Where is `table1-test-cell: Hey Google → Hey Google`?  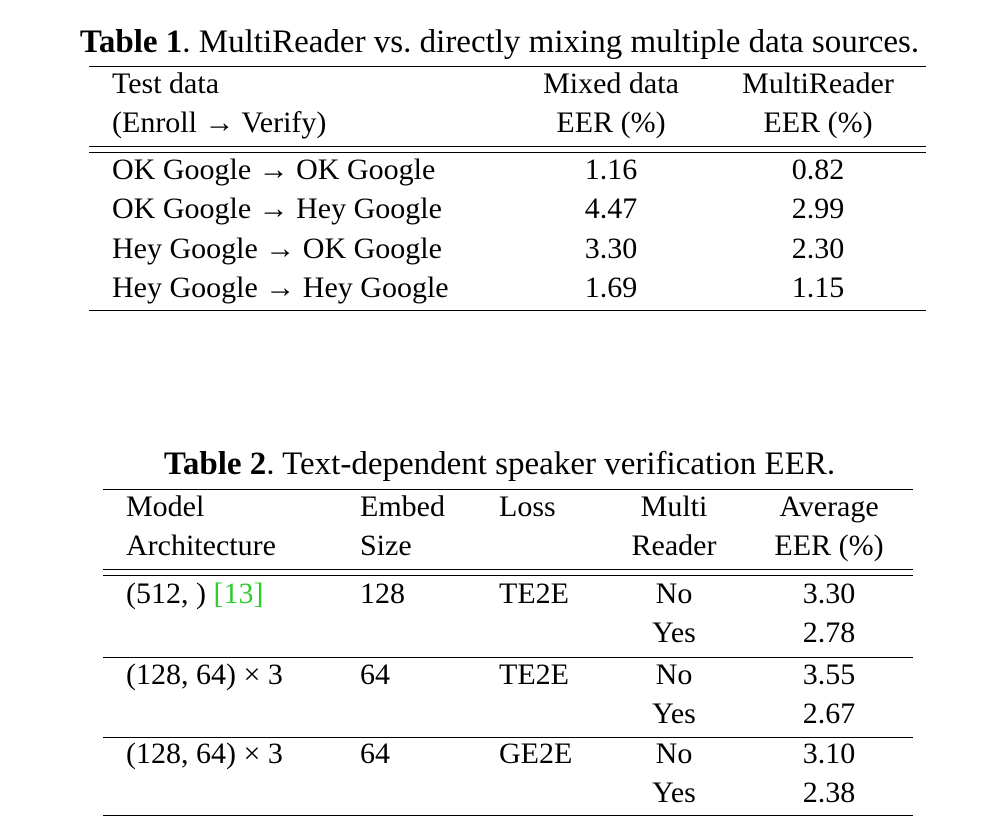 table1-test-cell: Hey Google → Hey Google is located at coordinates (280, 287).